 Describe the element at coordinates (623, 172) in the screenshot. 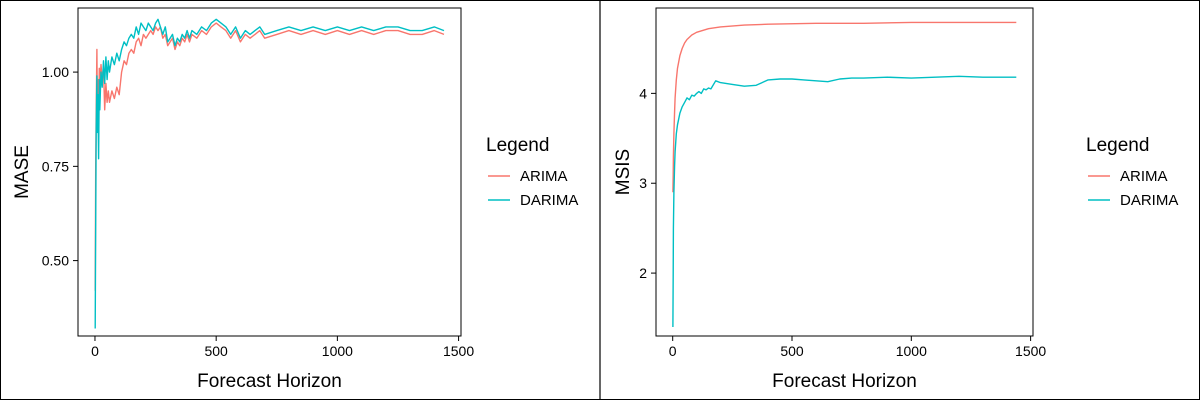

I see `y-axis-title: MSIS` at that location.